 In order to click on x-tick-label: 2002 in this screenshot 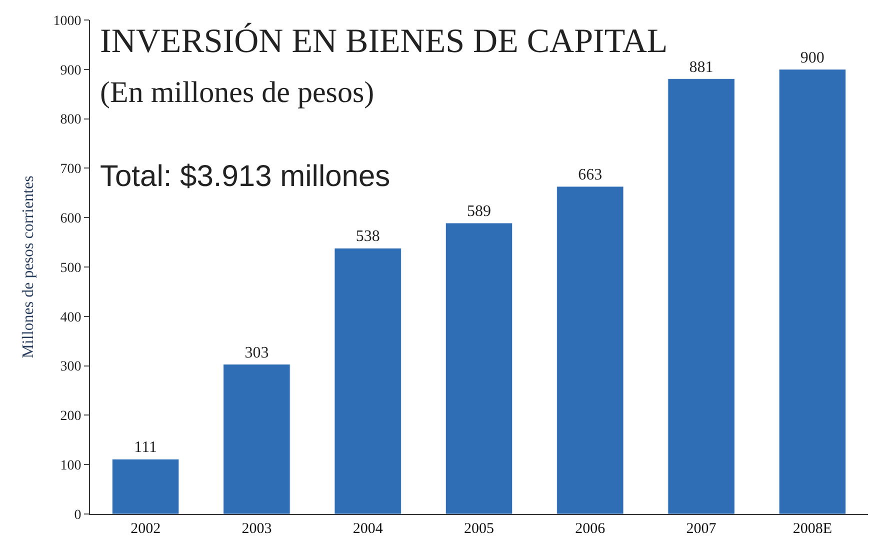, I will do `click(145, 529)`.